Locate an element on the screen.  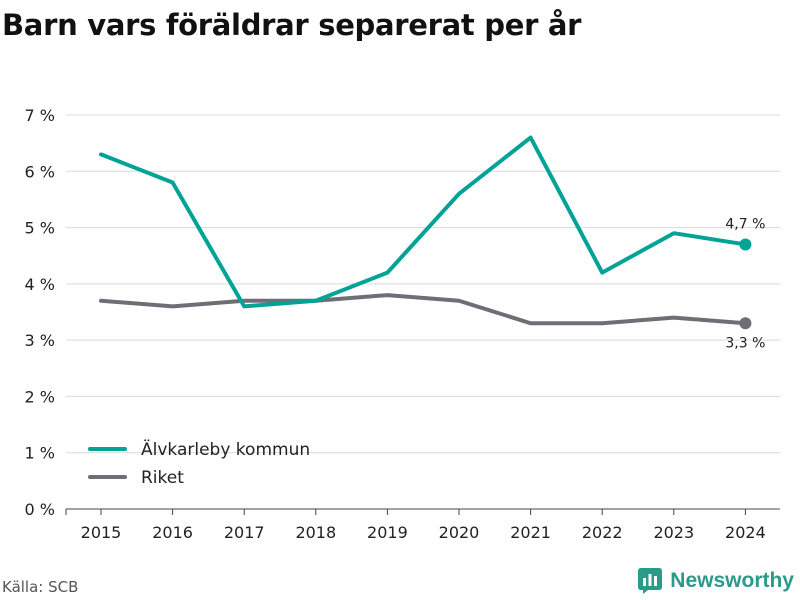
data-labels: 4,7 % 3,3 % is located at coordinates (745, 283).